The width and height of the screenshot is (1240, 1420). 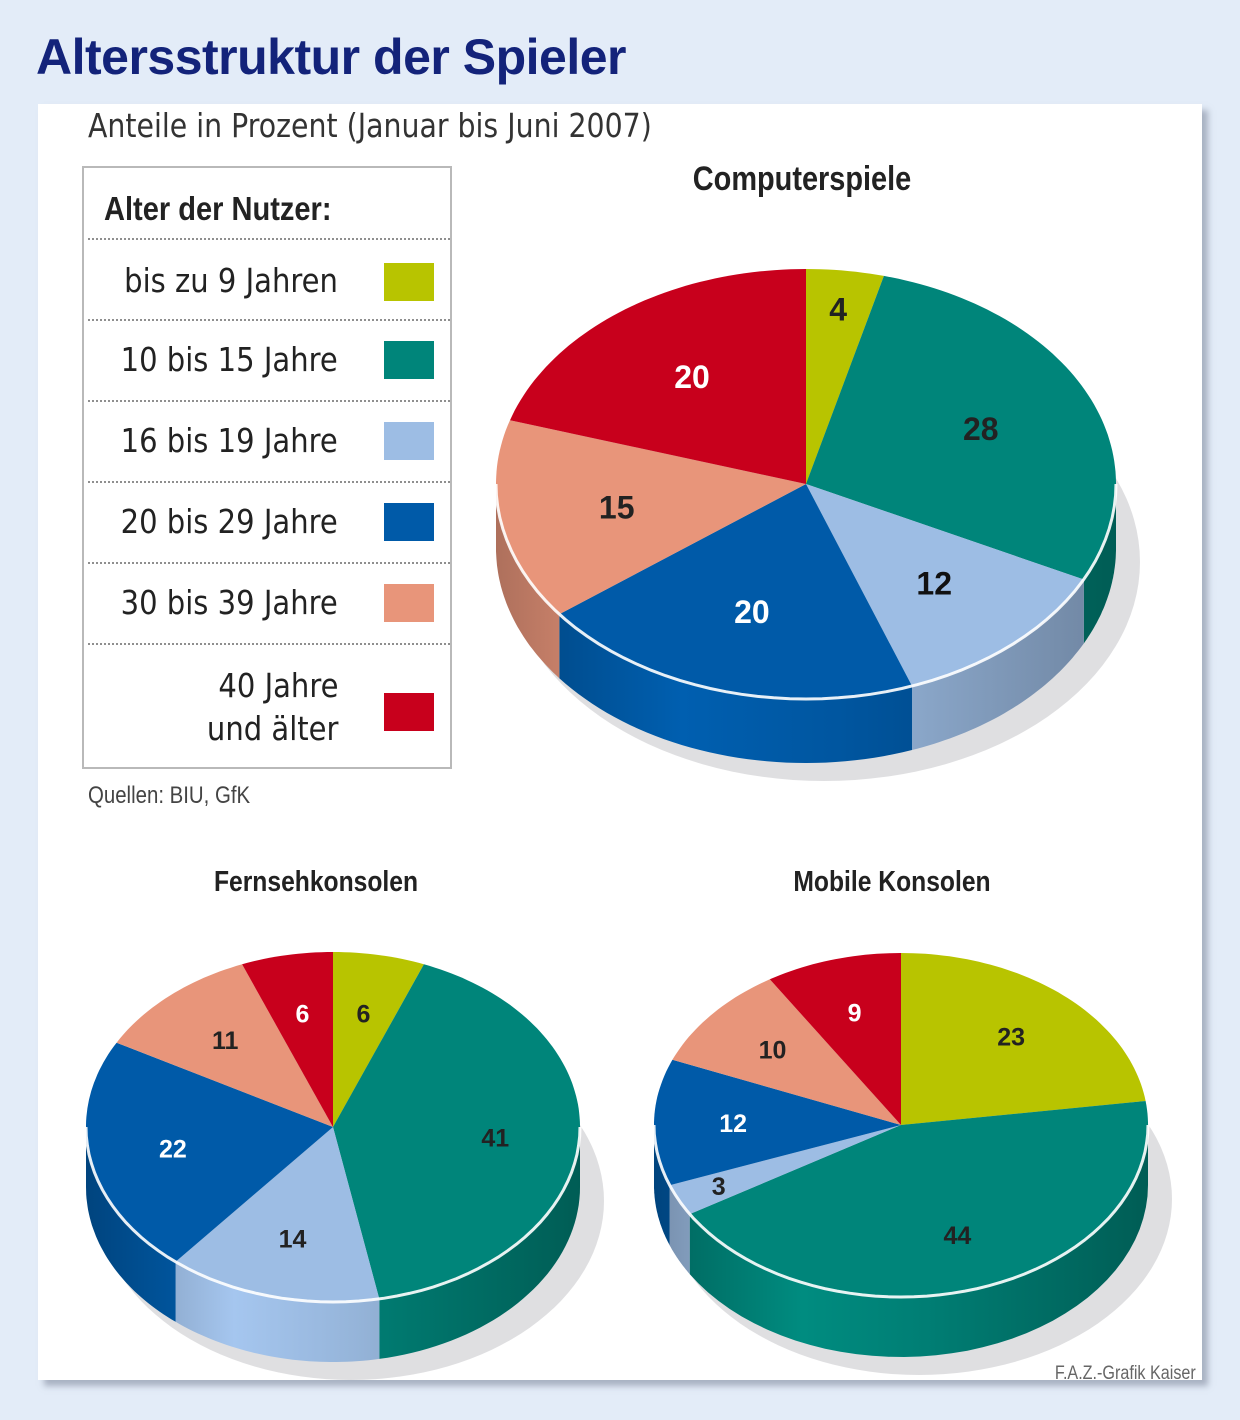 What do you see at coordinates (855, 1013) in the screenshot?
I see `pie-slice-label: 9` at bounding box center [855, 1013].